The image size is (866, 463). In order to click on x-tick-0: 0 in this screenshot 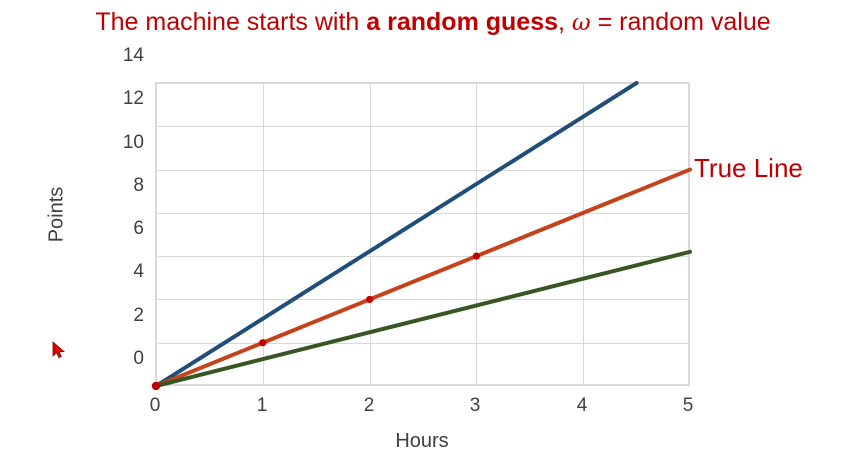, I will do `click(155, 405)`.